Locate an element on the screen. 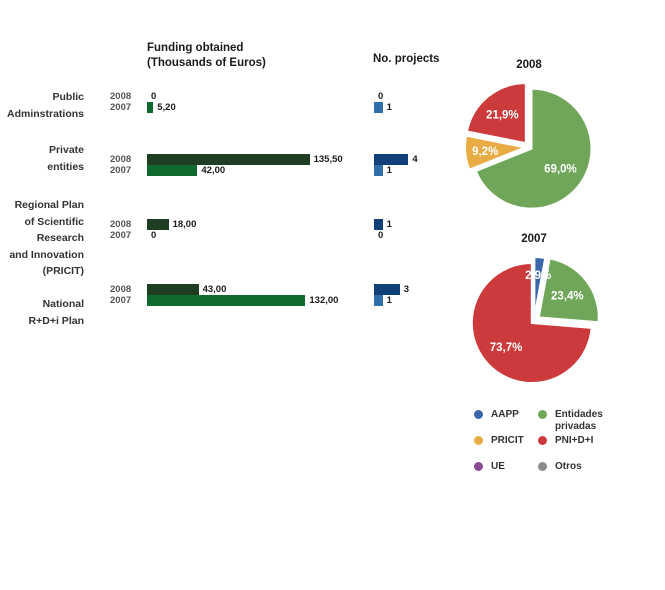 The height and width of the screenshot is (590, 665). pie-slice-label: 73,7% is located at coordinates (506, 348).